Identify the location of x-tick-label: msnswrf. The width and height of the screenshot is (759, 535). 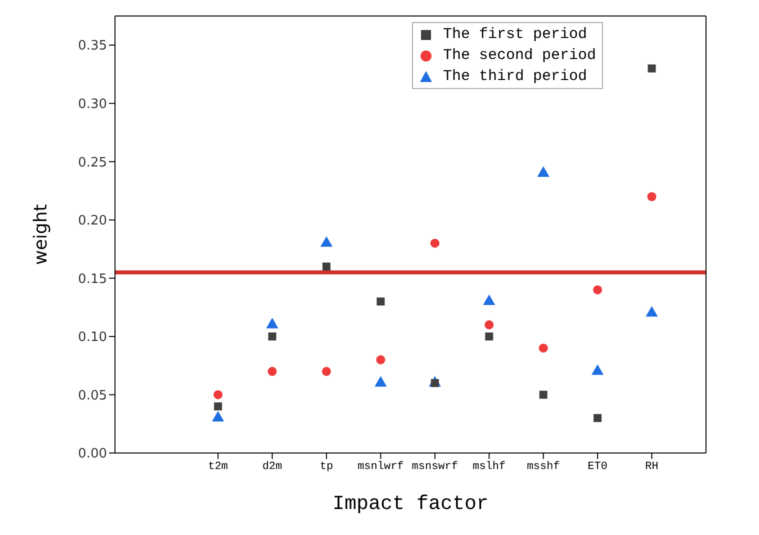
(435, 466).